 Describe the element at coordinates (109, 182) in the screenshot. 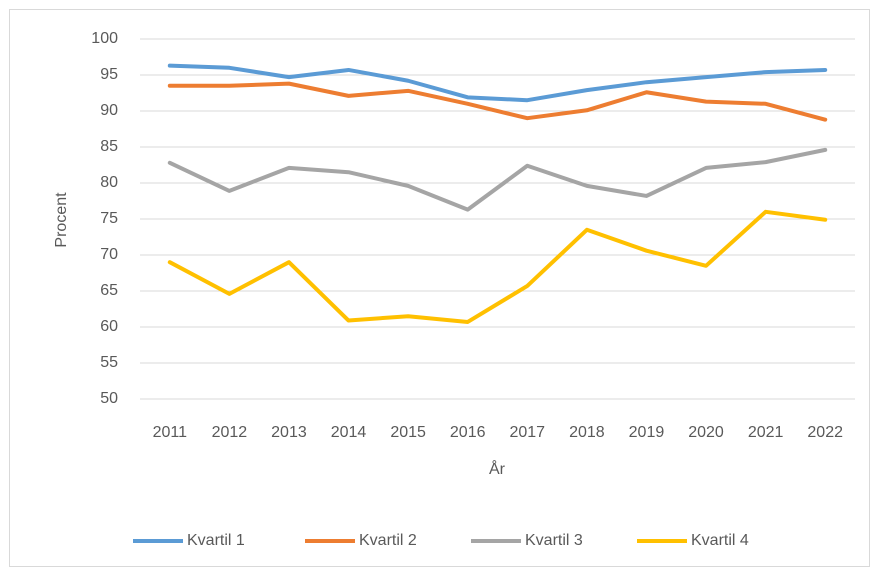

I see `y-tick-label: 80` at that location.